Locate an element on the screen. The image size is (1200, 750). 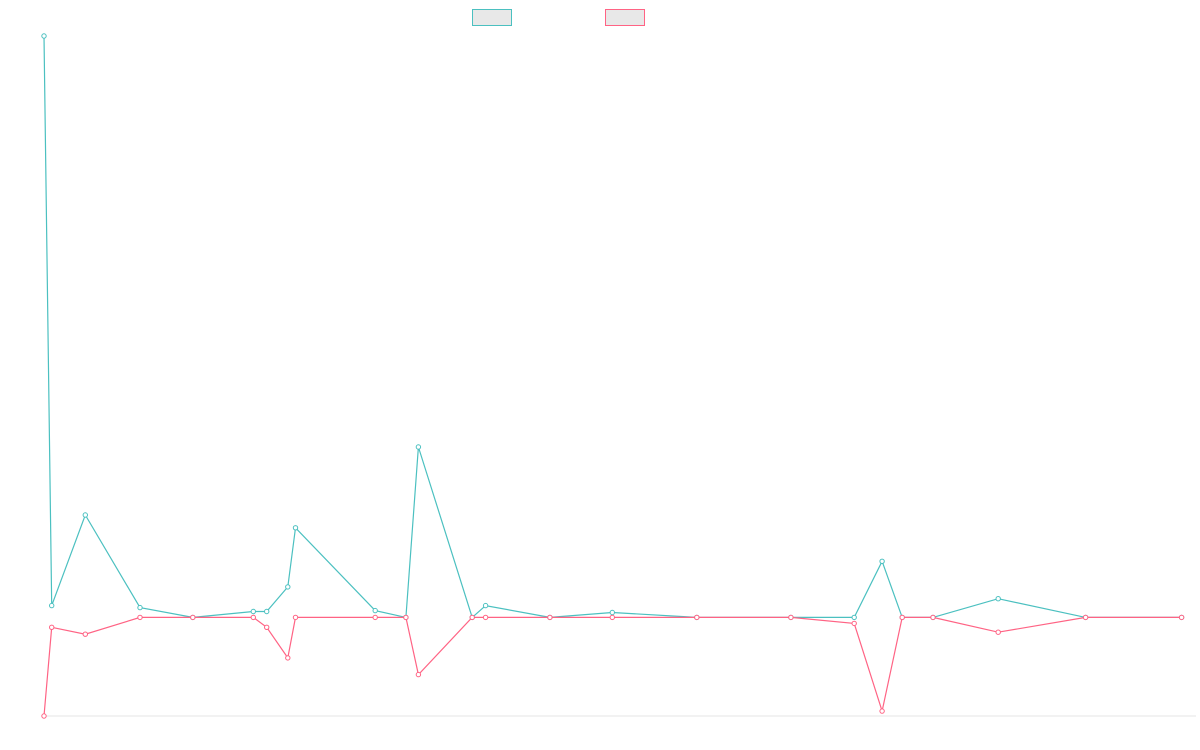
series-2-line is located at coordinates (612, 666).